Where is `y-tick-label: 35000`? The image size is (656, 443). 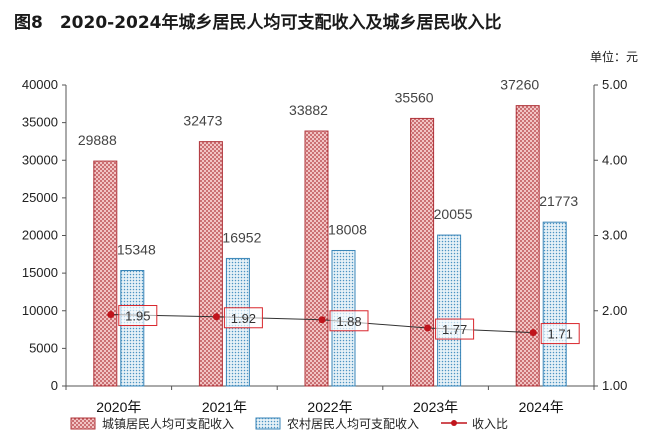 y-tick-label: 35000 is located at coordinates (40, 122).